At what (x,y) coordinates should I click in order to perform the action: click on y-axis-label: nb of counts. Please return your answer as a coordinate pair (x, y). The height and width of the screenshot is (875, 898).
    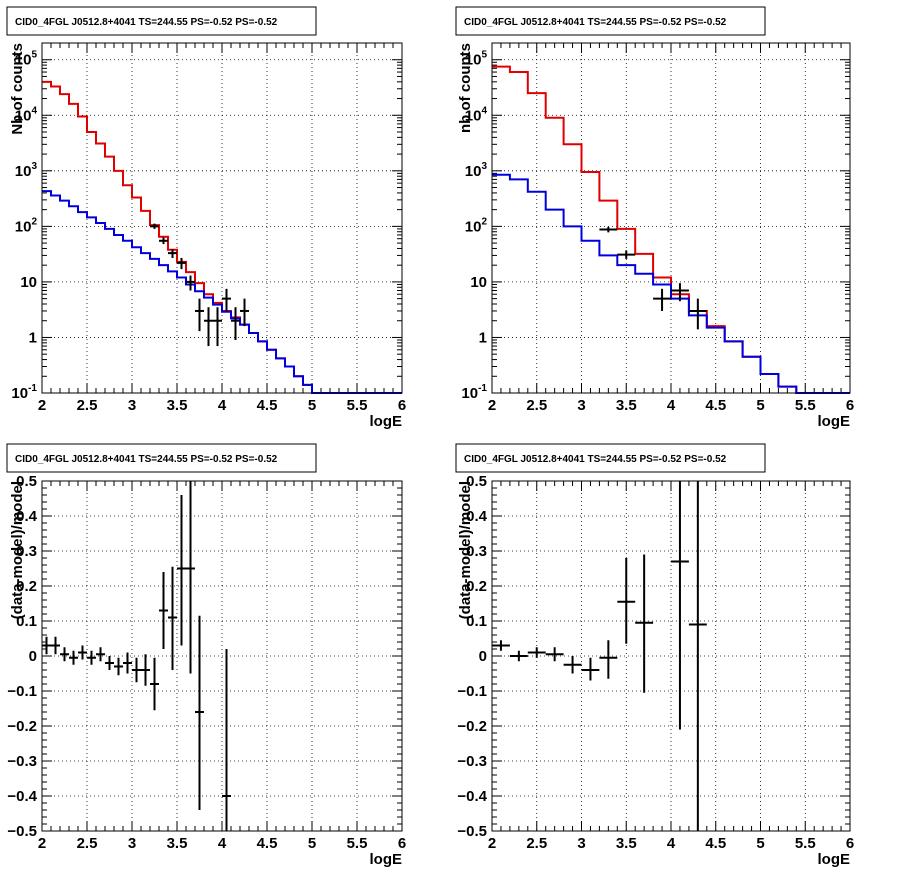
    Looking at the image, I should click on (465, 88).